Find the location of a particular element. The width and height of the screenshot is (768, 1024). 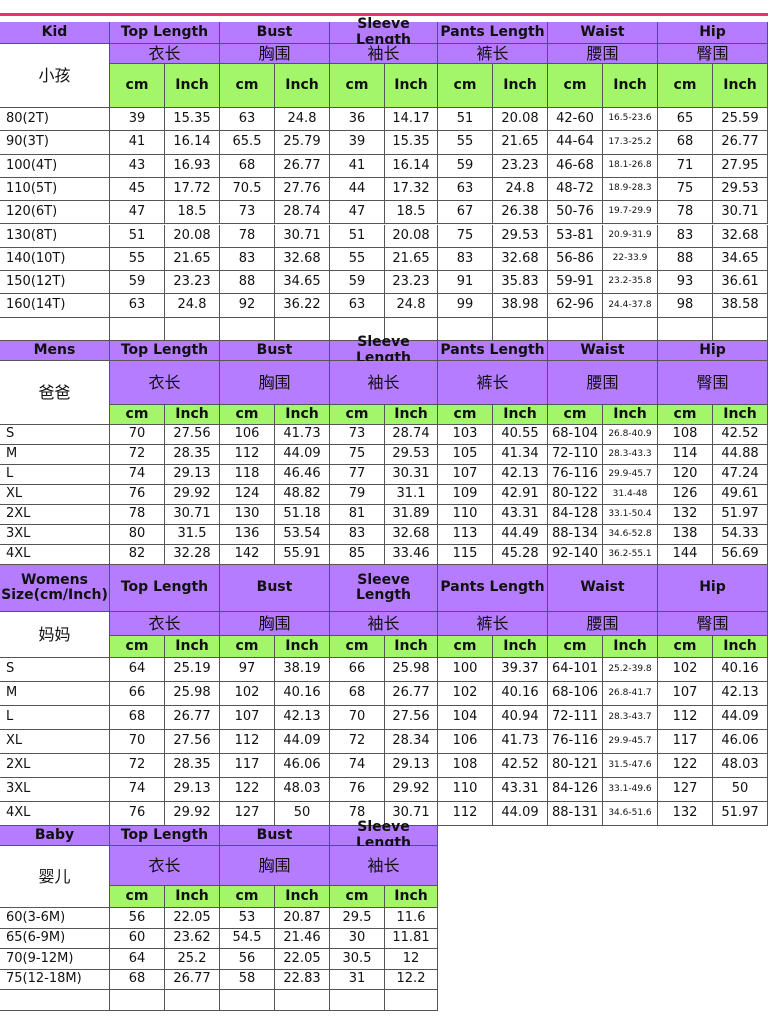

column-header: Bust is located at coordinates (275, 33).